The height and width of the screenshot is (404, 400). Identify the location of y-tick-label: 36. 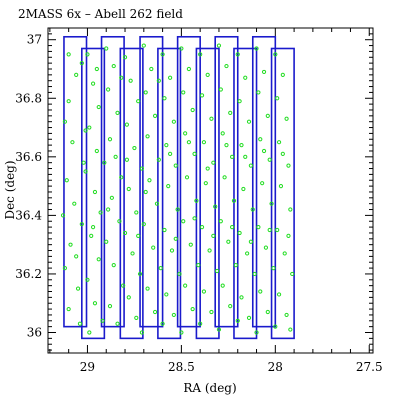
(34, 333).